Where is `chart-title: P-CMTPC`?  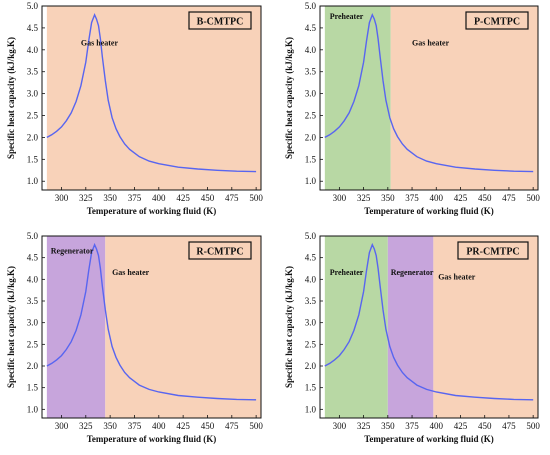
chart-title: P-CMTPC is located at coordinates (497, 22).